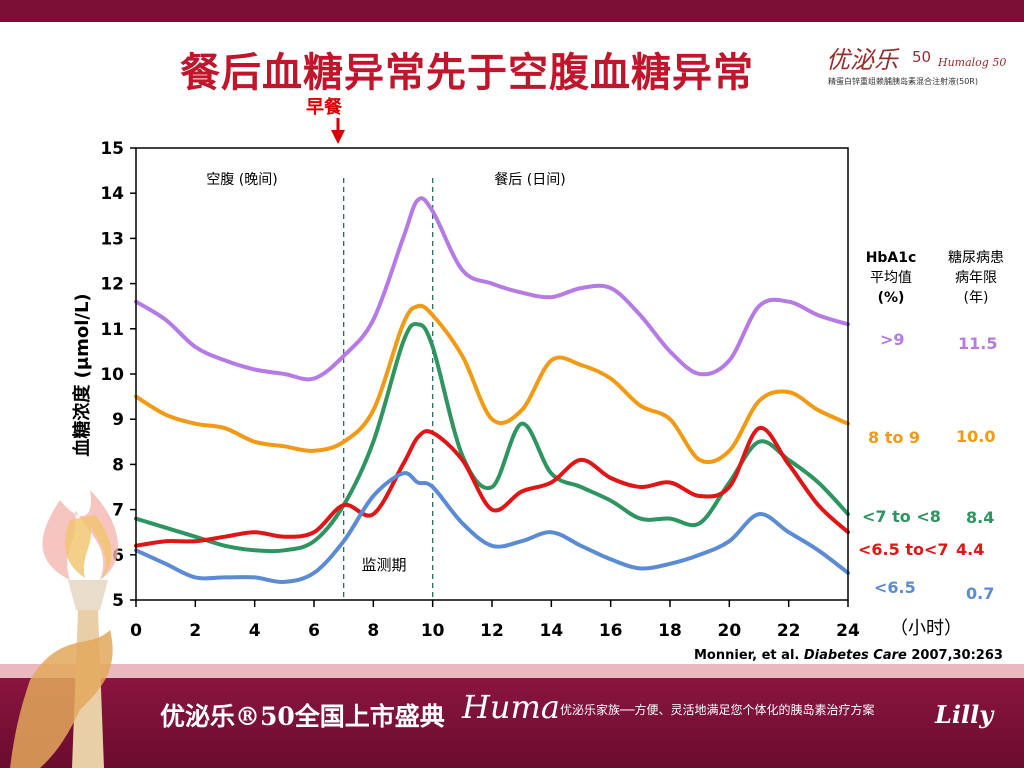 The width and height of the screenshot is (1024, 768). I want to click on brand-logo: 优泌乐 50 Humalog 50, so click(916, 60).